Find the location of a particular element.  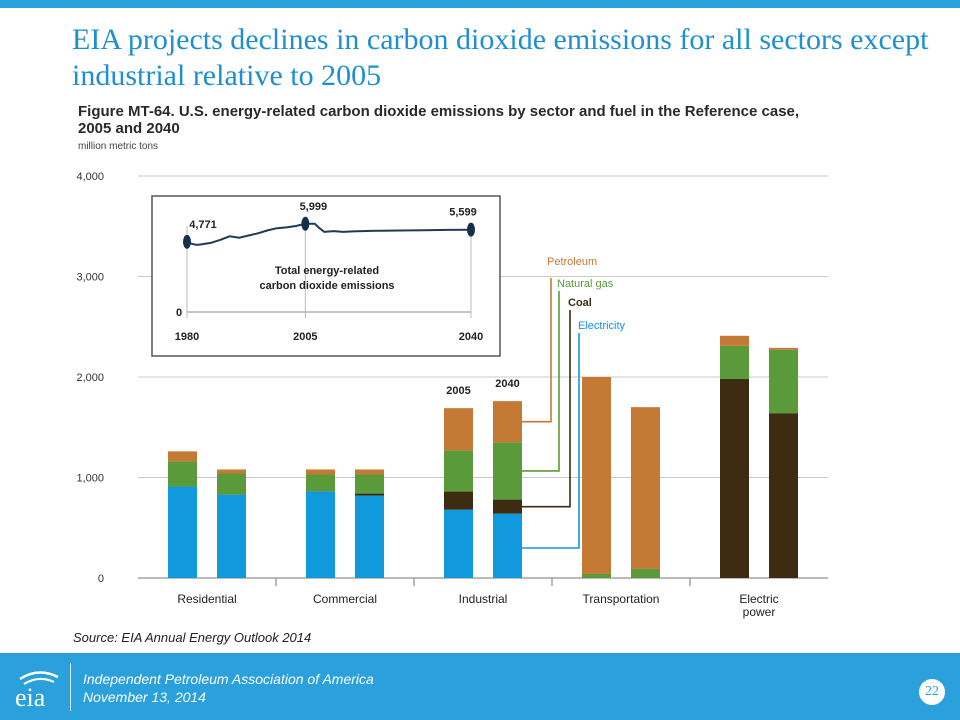

y-tick-label: 4,000 is located at coordinates (90, 177).